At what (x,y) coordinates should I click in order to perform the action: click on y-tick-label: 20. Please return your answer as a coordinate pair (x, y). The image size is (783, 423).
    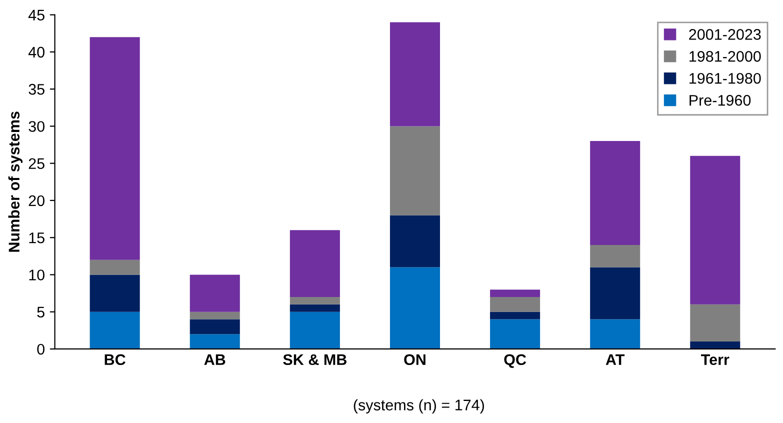
    Looking at the image, I should click on (36, 200).